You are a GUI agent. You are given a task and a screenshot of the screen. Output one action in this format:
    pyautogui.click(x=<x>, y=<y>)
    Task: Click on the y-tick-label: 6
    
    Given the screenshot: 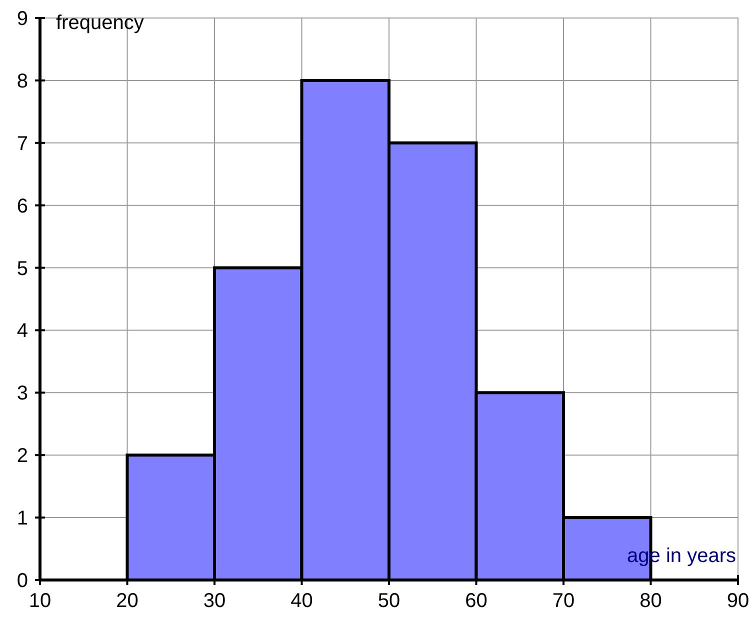 What is the action you would take?
    pyautogui.click(x=22, y=206)
    